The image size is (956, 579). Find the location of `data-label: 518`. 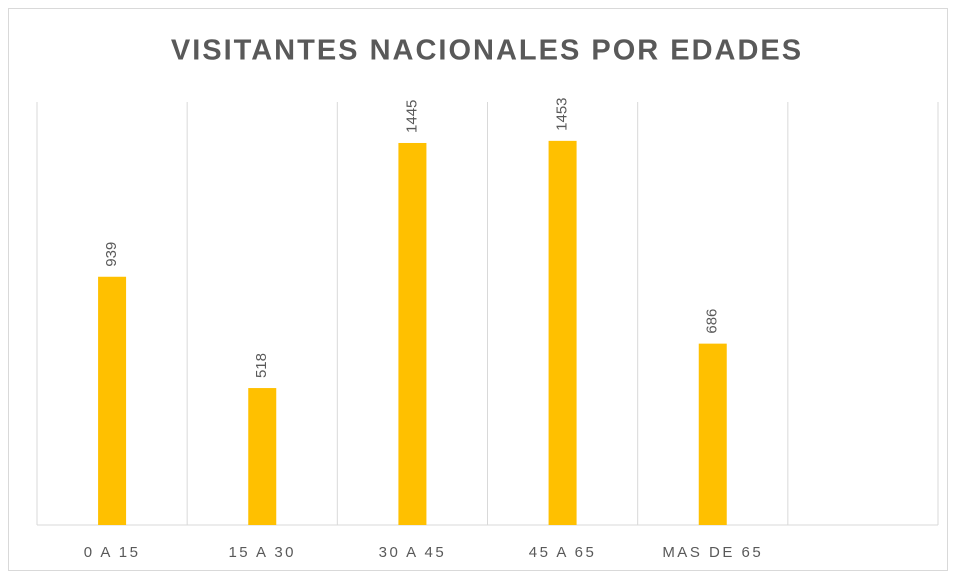

data-label: 518 is located at coordinates (261, 365).